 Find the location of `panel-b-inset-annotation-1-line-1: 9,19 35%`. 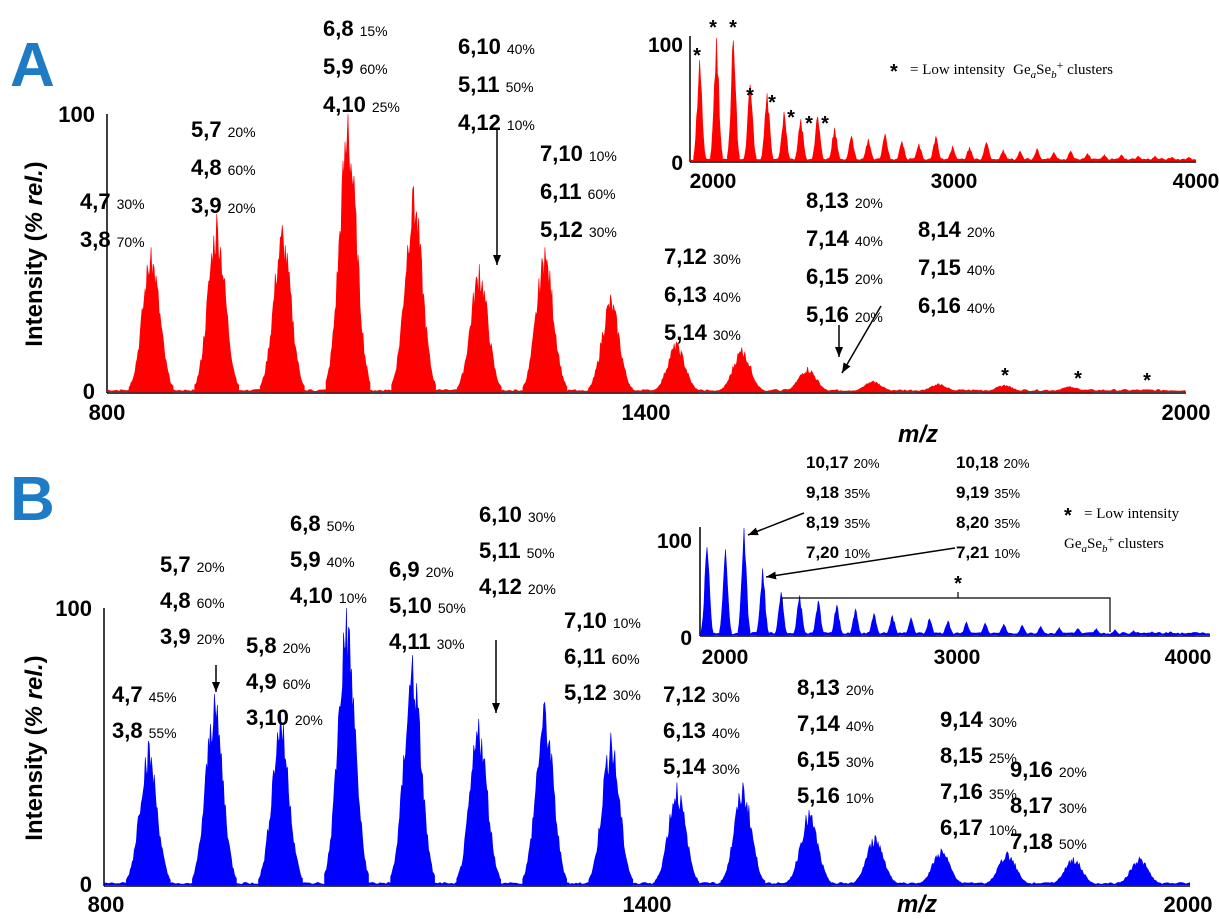

panel-b-inset-annotation-1-line-1: 9,19 35% is located at coordinates (988, 492).